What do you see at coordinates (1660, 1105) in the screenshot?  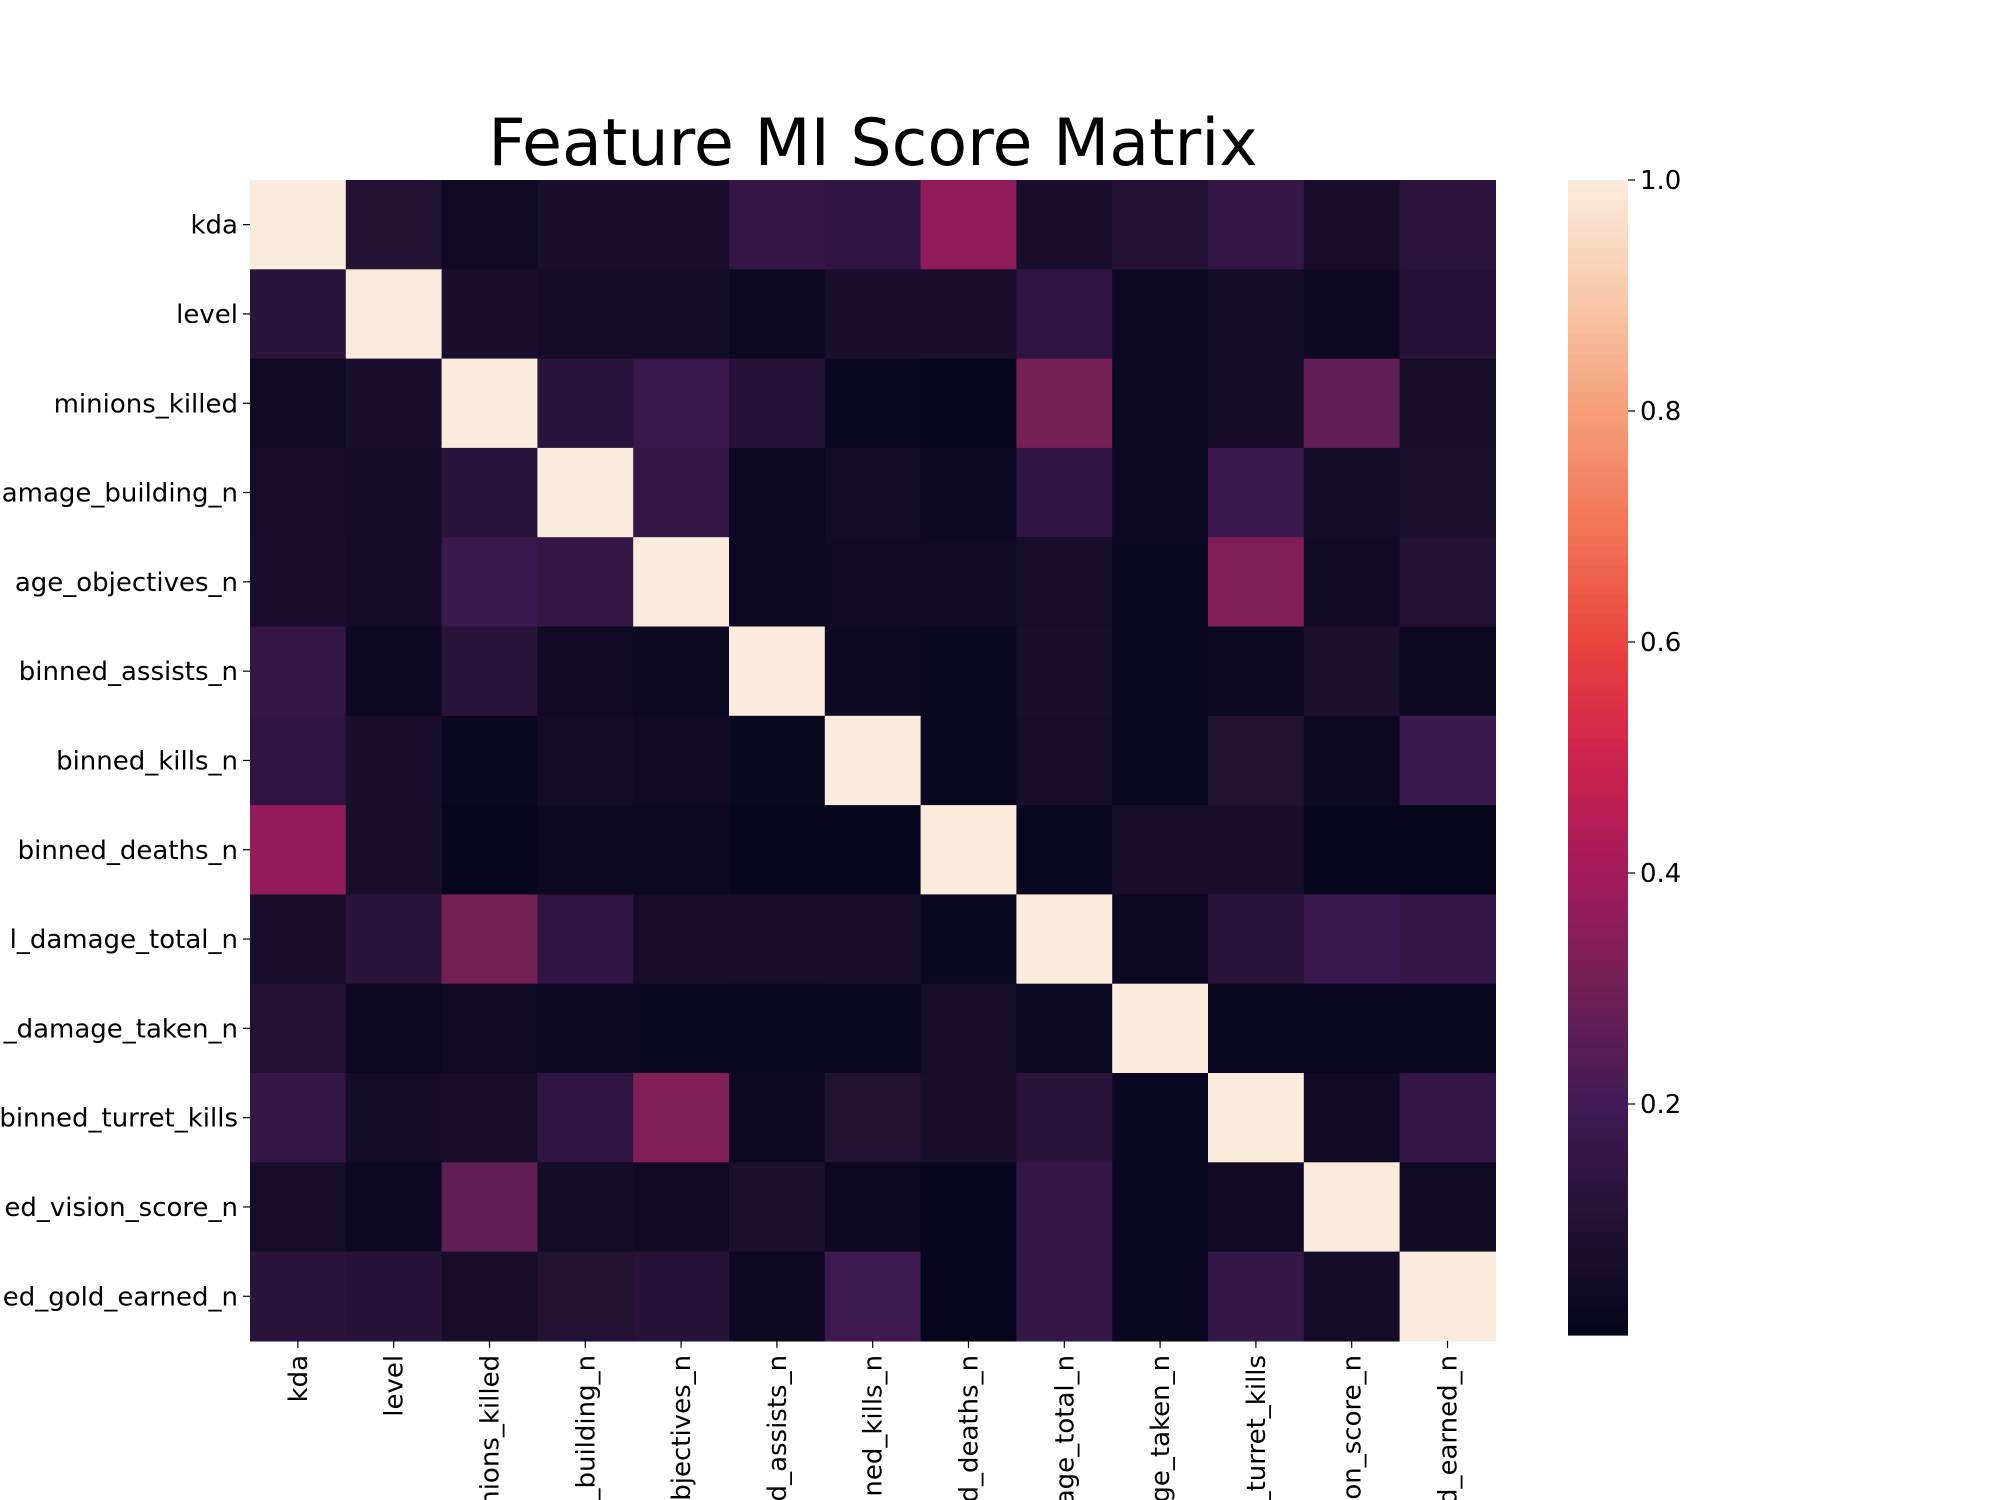 I see `colorbar-tick-label: 0.2` at bounding box center [1660, 1105].